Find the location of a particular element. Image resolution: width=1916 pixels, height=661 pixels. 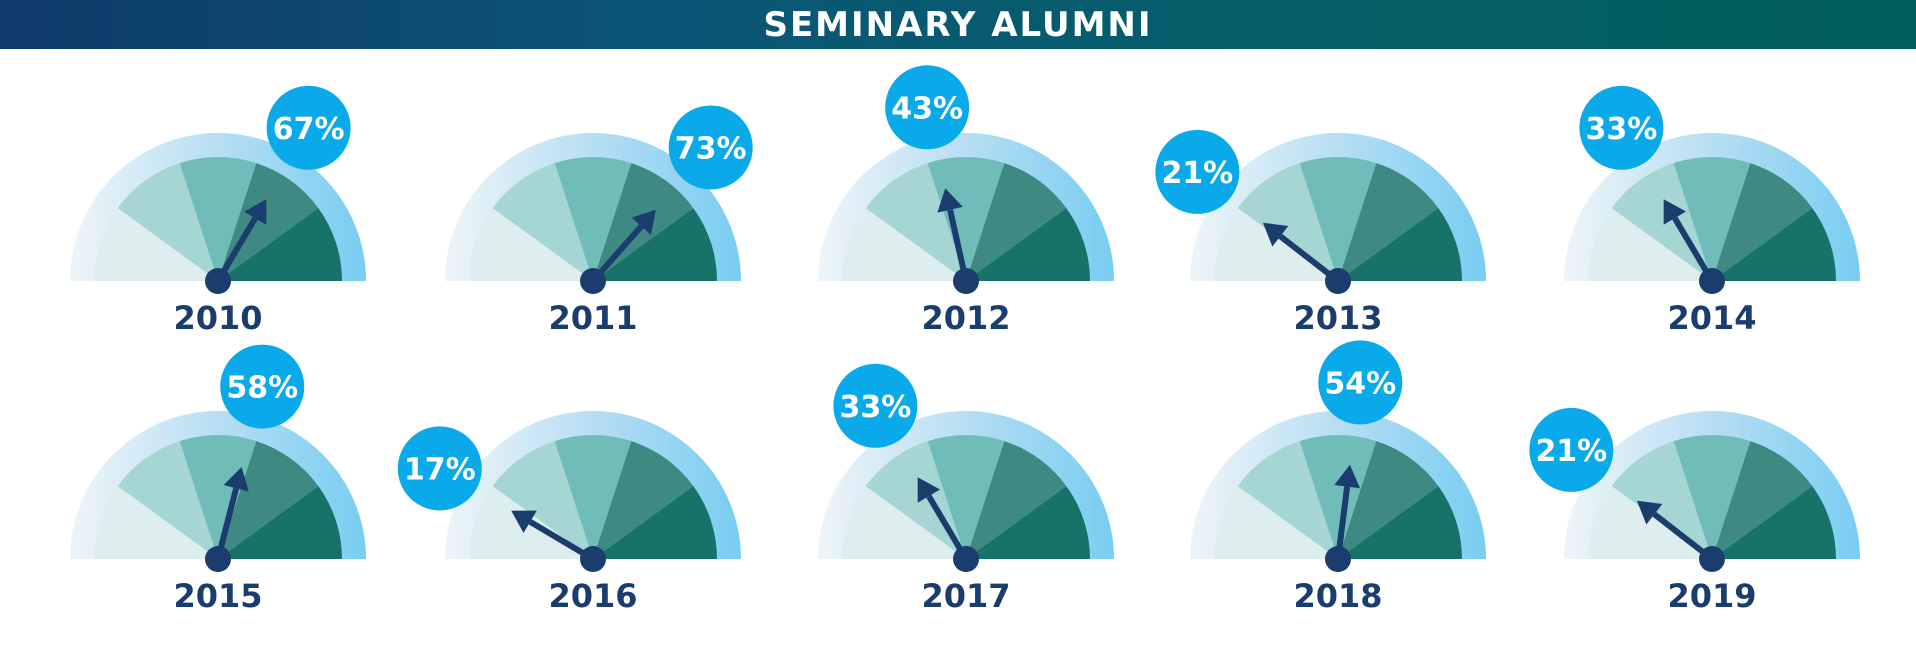

gauge-2017: 33% 2017 is located at coordinates (966, 489).